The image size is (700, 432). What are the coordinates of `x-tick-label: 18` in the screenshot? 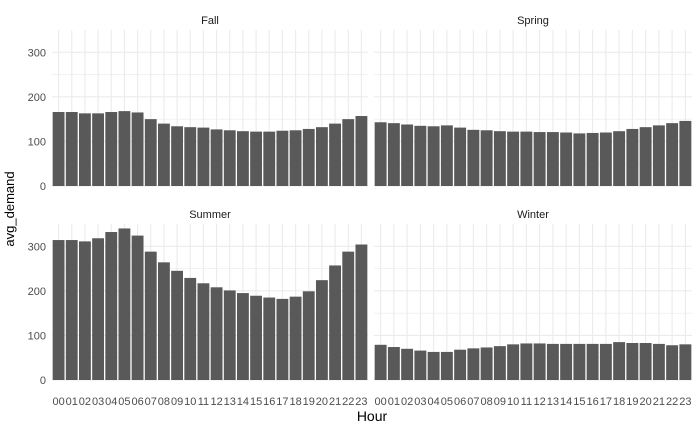 It's located at (619, 402).